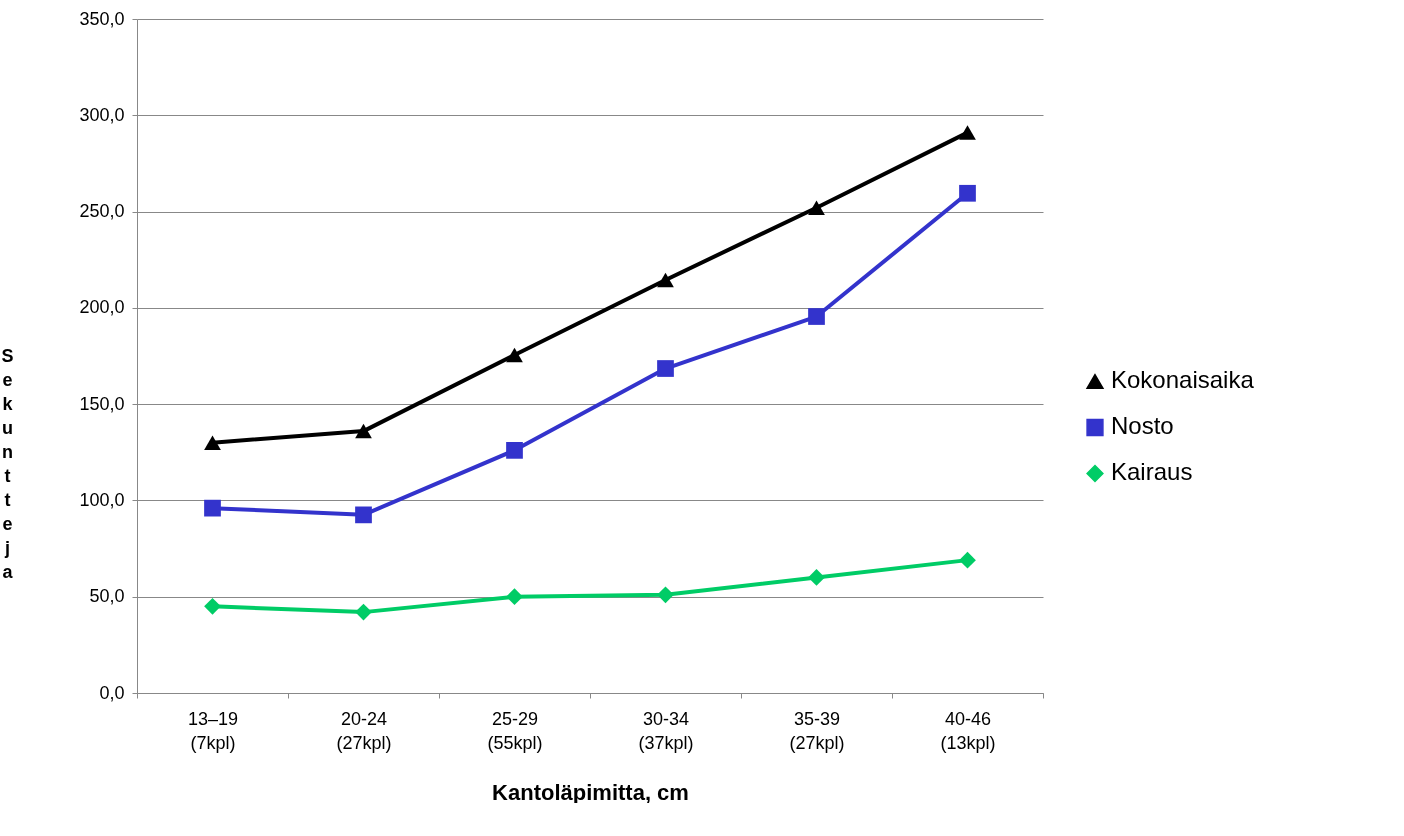 The height and width of the screenshot is (836, 1404). What do you see at coordinates (1152, 472) in the screenshot?
I see `legend-label: Kairaus` at bounding box center [1152, 472].